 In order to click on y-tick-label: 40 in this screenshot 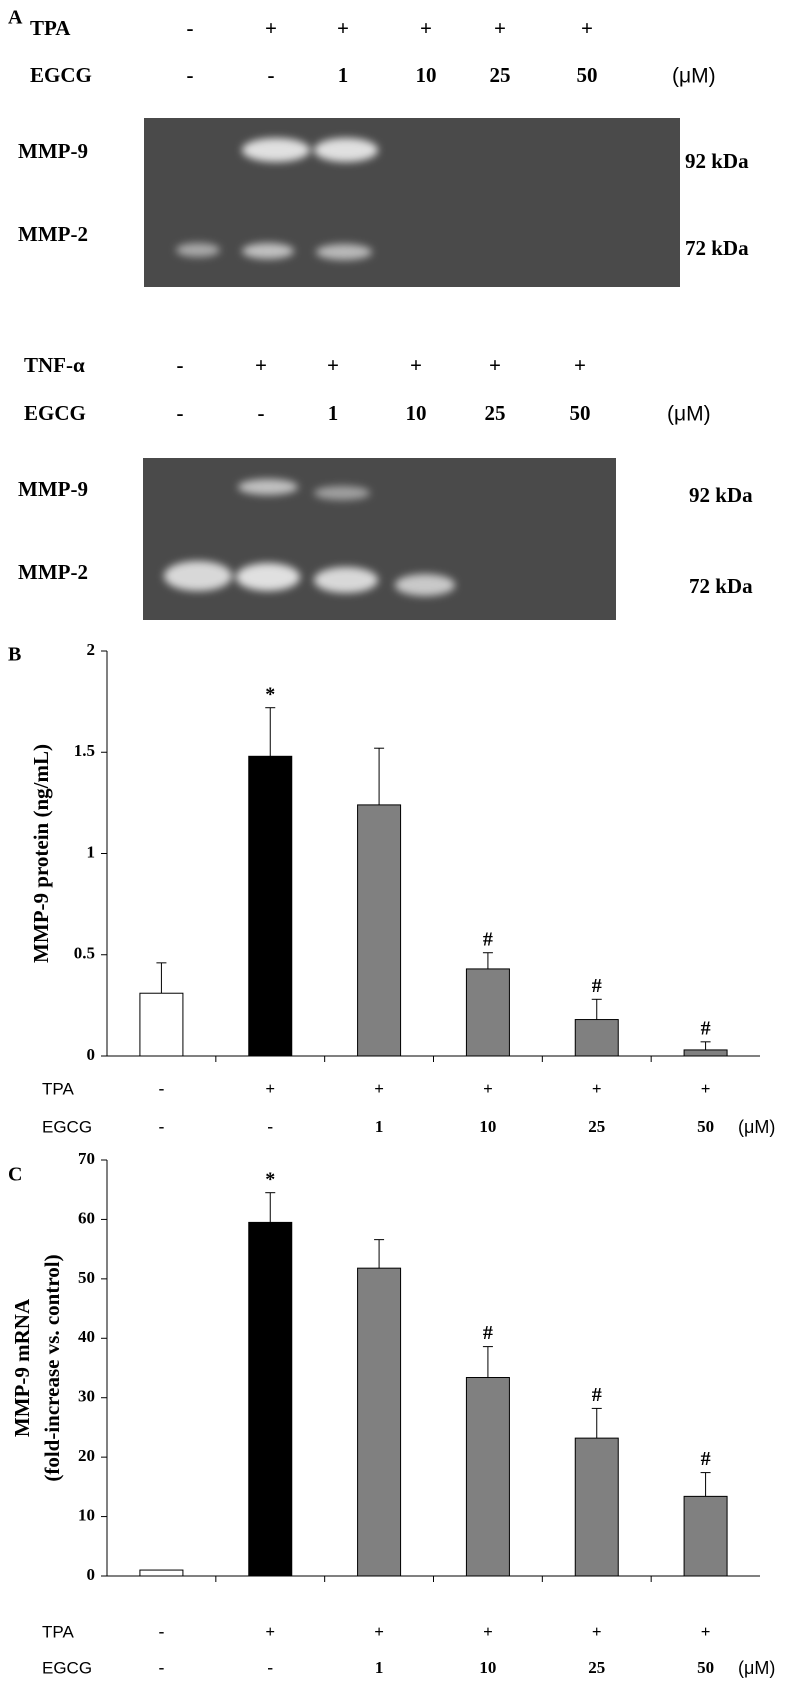, I will do `click(86, 1336)`.